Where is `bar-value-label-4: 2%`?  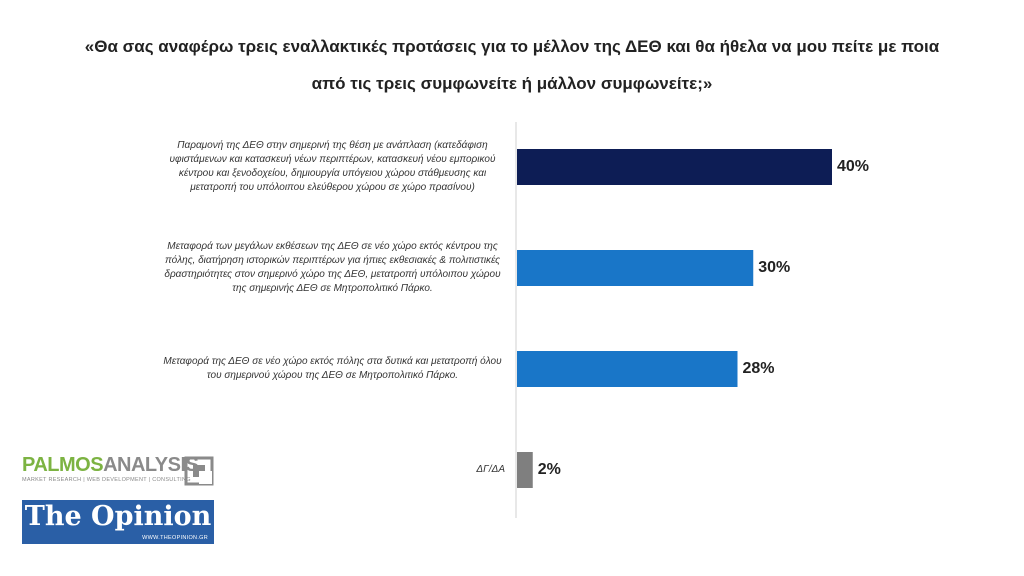 bar-value-label-4: 2% is located at coordinates (549, 469).